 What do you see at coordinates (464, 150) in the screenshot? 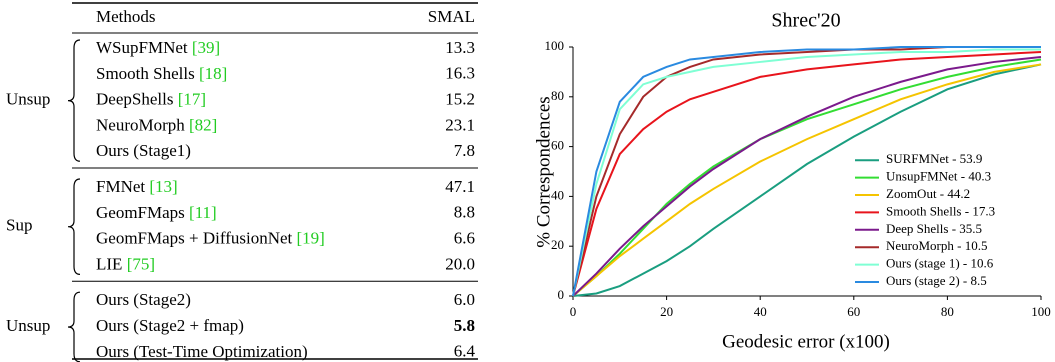
I see `smal-value: 7.8` at bounding box center [464, 150].